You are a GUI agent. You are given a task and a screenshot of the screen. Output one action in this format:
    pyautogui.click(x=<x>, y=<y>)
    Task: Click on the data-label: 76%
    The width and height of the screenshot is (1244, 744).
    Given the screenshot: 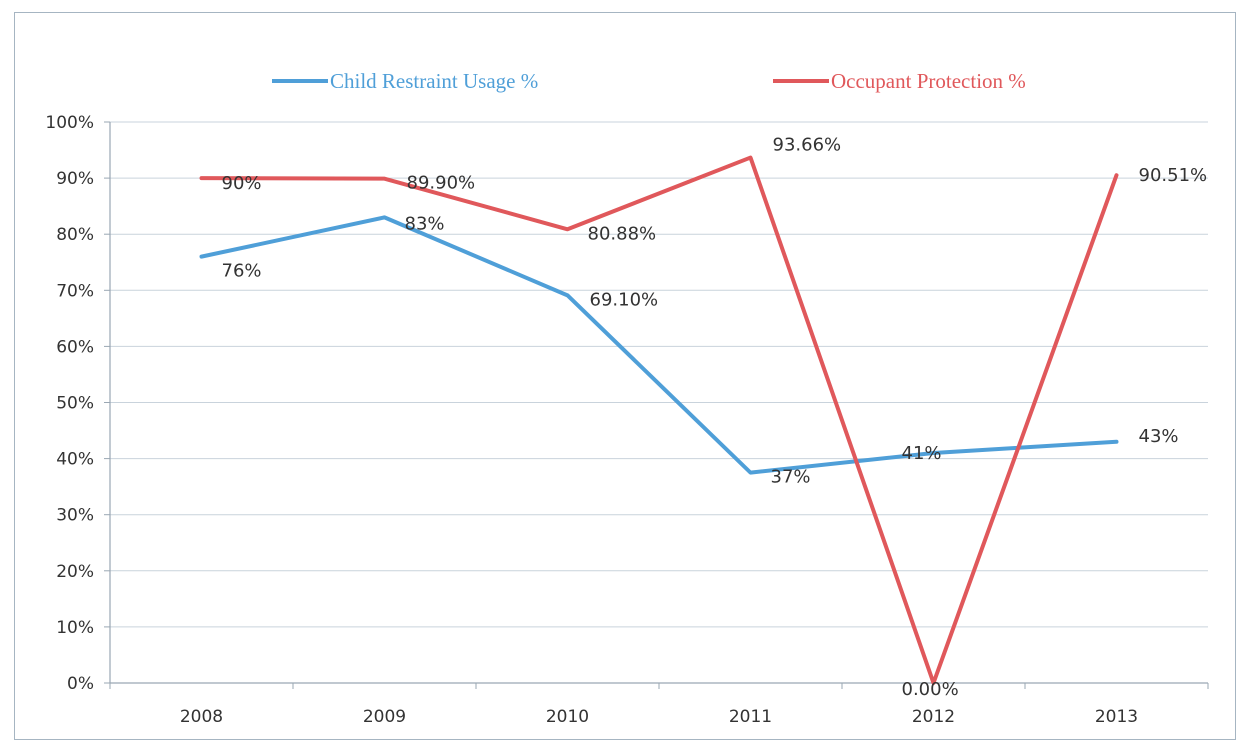 What is the action you would take?
    pyautogui.click(x=242, y=271)
    